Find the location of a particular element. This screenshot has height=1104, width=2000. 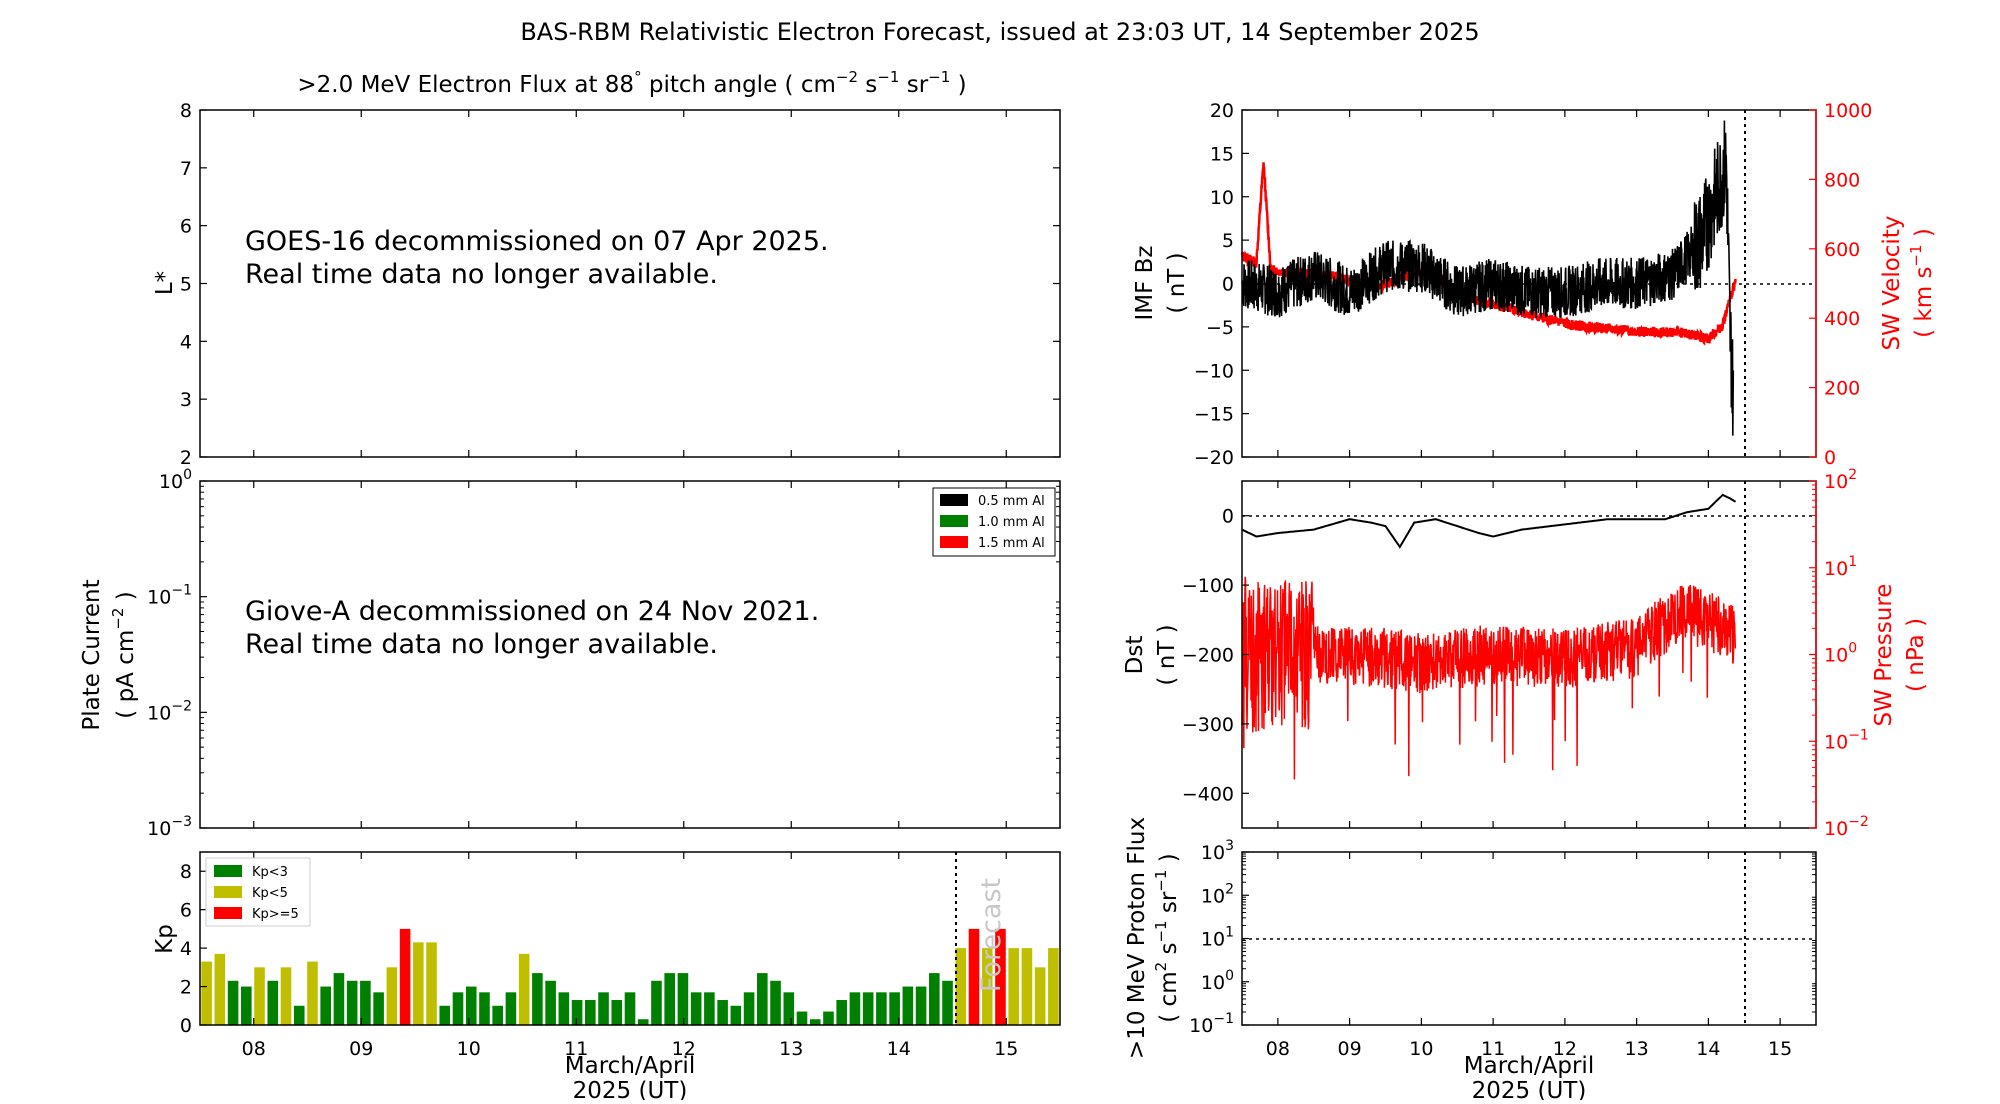

x-tick-label: 08 is located at coordinates (254, 1049).